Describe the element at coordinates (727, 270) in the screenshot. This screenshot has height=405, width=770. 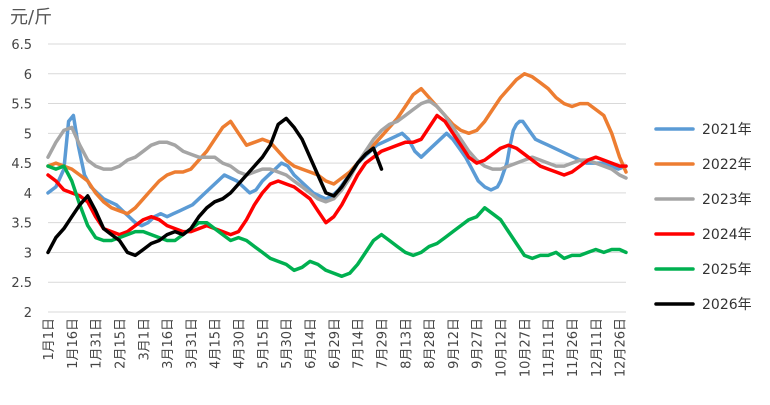
I see `legend-label: 2025年` at that location.